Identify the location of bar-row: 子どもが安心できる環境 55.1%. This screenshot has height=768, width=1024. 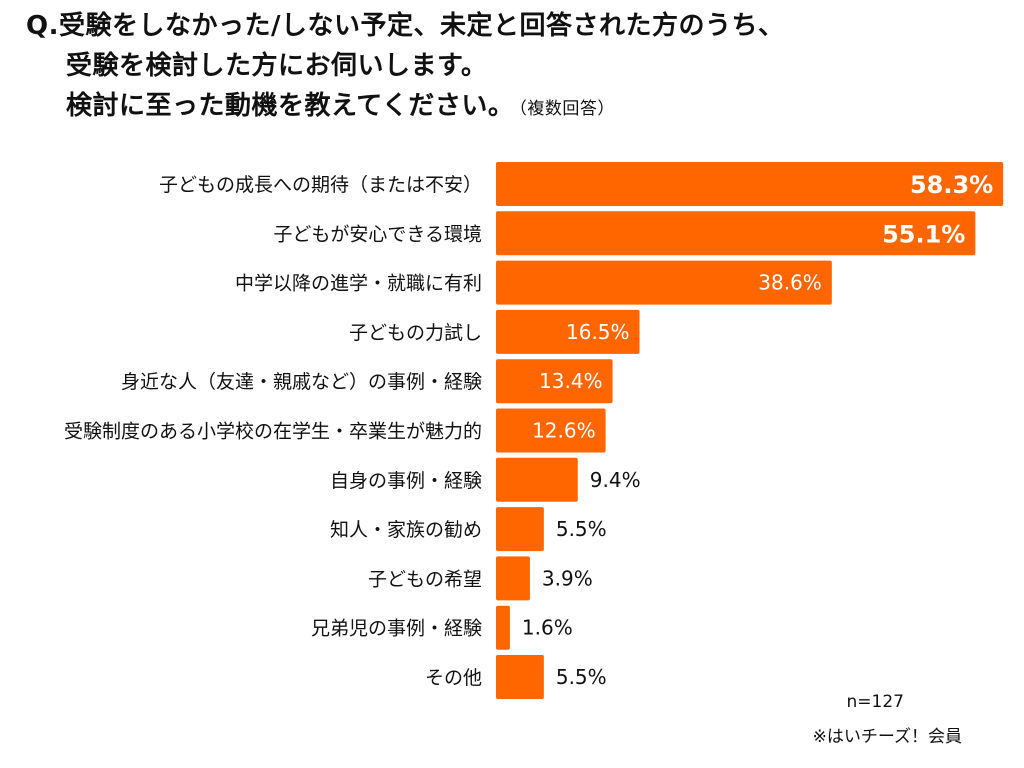
(624, 233).